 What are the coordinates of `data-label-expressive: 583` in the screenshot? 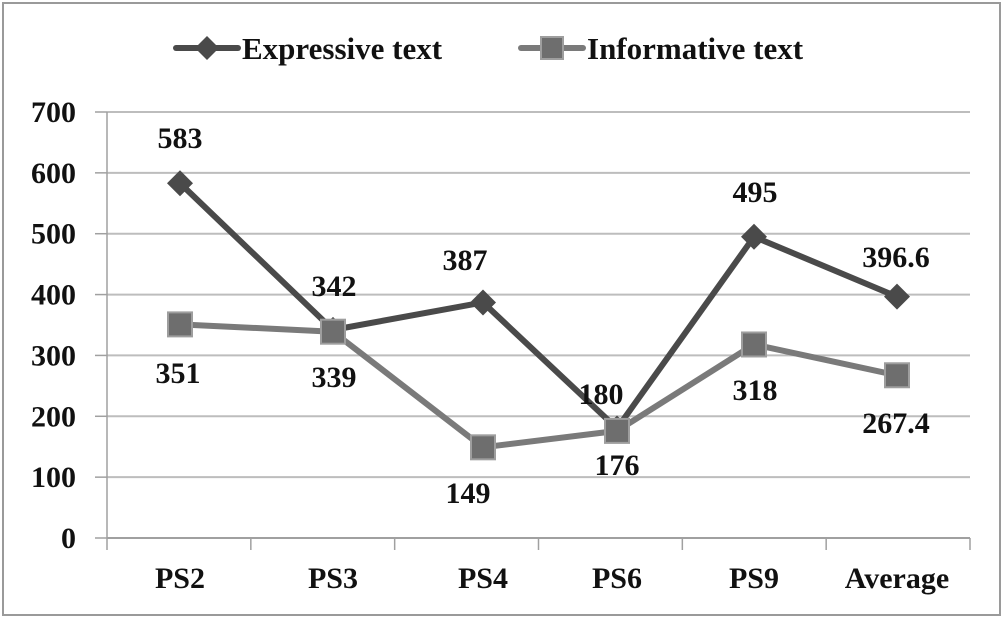 It's located at (180, 138).